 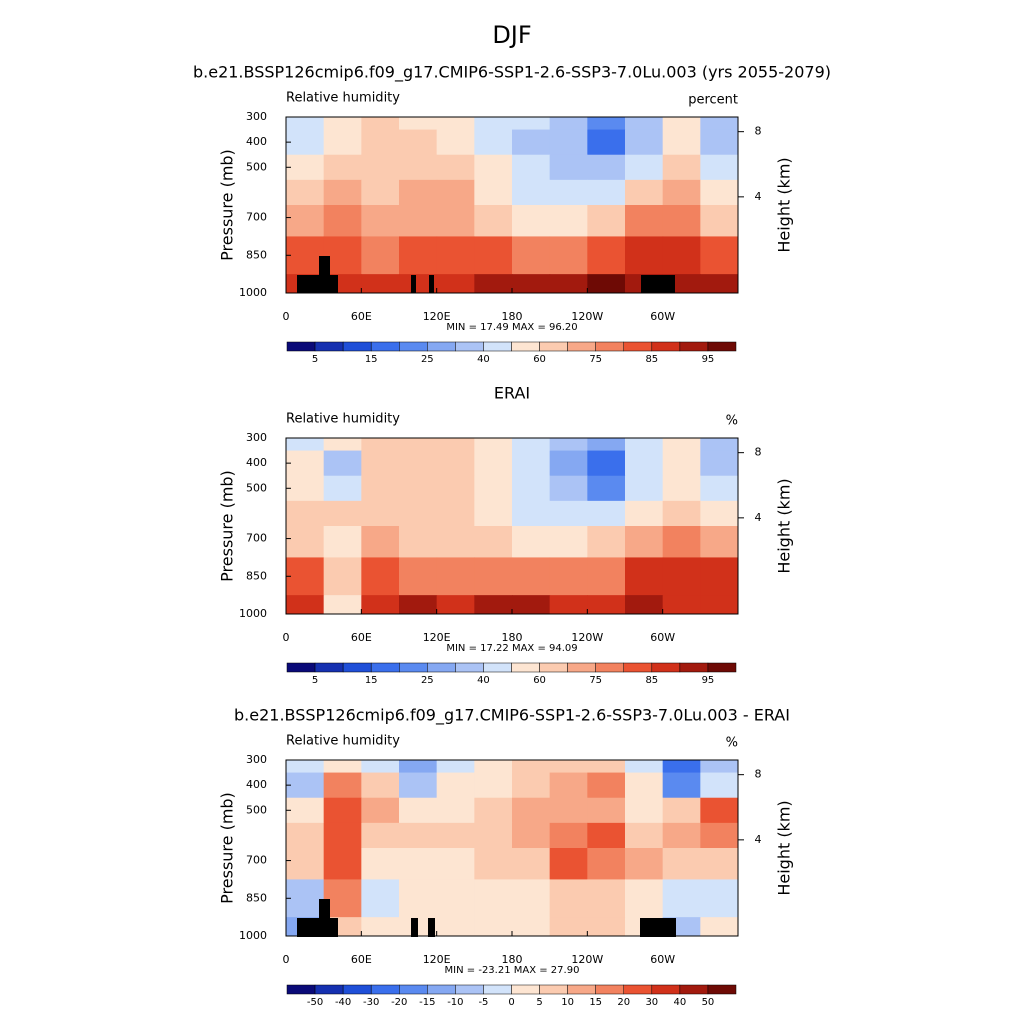 What do you see at coordinates (784, 525) in the screenshot?
I see `y2-axis-label: Height (km)` at bounding box center [784, 525].